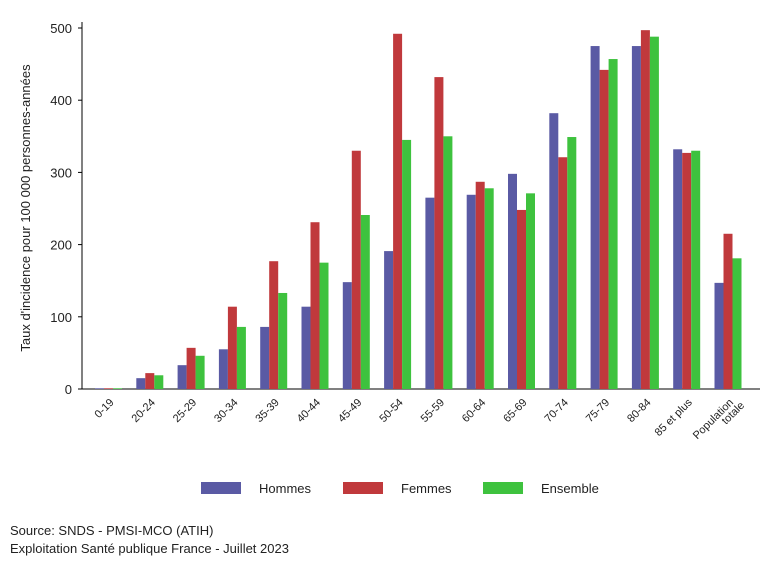 This screenshot has width=763, height=575. What do you see at coordinates (400, 488) in the screenshot?
I see `legend: Hommes Femmes Ensemble` at bounding box center [400, 488].